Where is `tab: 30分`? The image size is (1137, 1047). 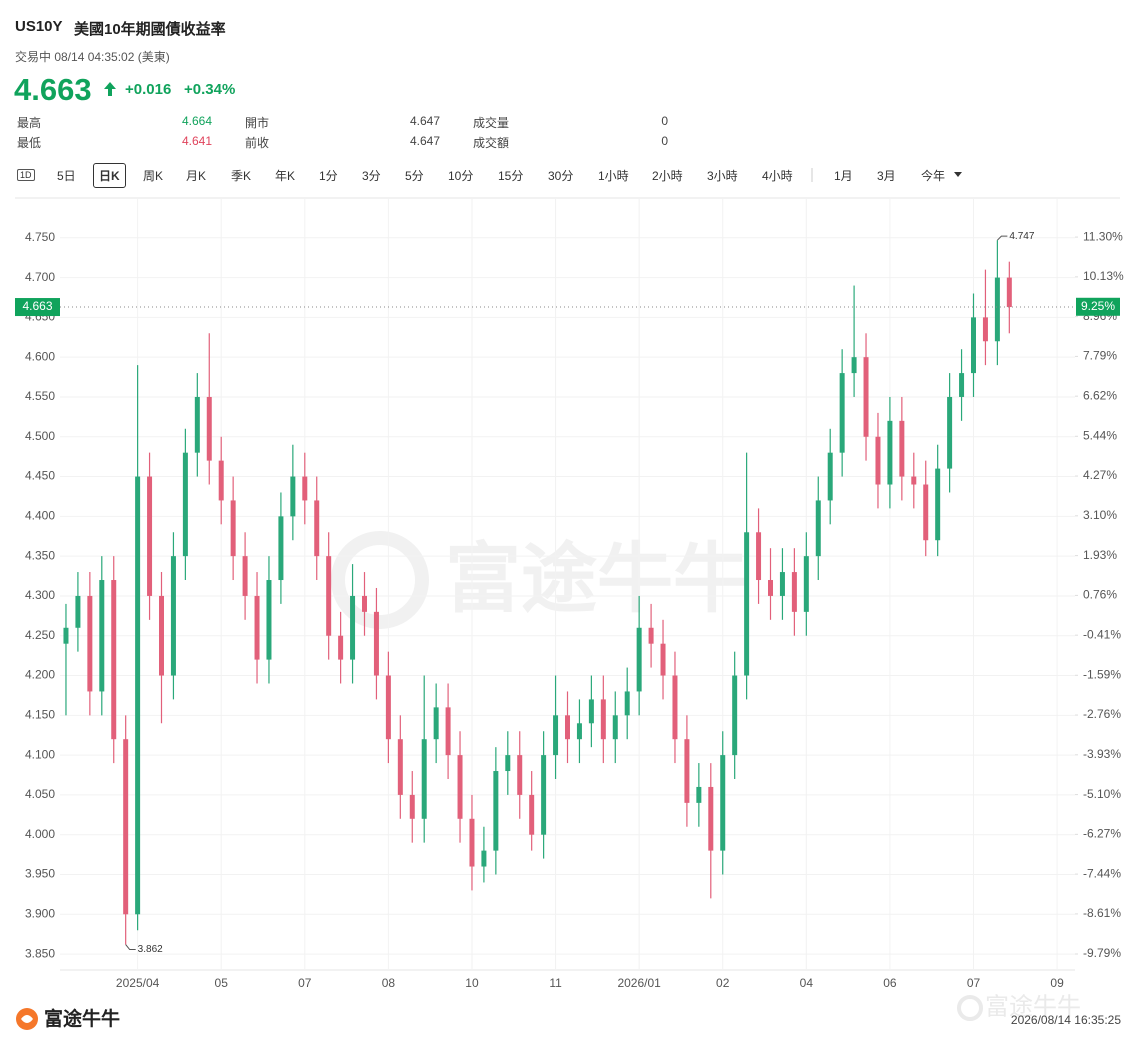
tab: 30分 is located at coordinates (561, 176).